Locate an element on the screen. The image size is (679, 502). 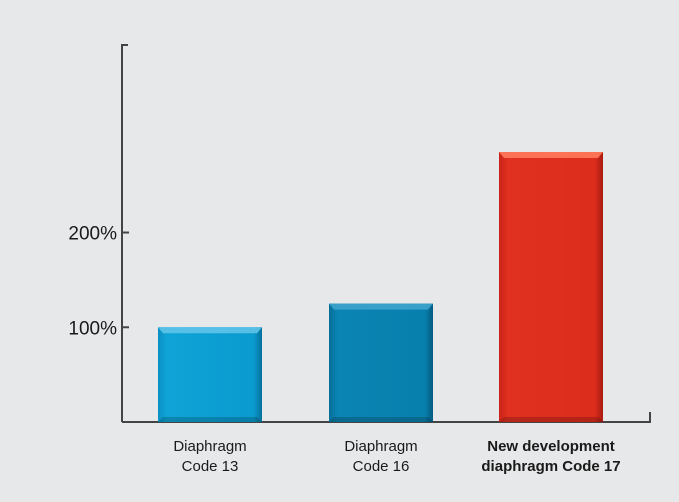
category-label-1-line-1: Diaphragm is located at coordinates (209, 446).